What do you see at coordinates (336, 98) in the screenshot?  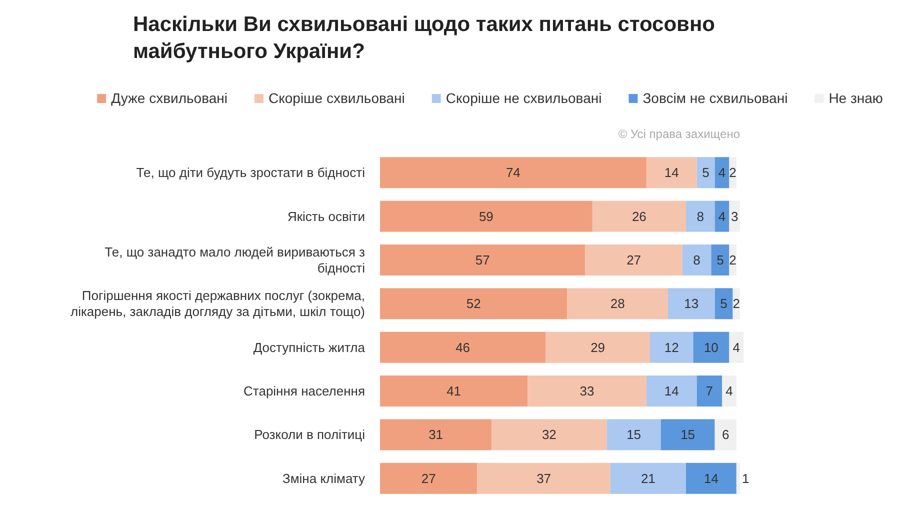 I see `legend-label: Скоріше схвильовані` at bounding box center [336, 98].